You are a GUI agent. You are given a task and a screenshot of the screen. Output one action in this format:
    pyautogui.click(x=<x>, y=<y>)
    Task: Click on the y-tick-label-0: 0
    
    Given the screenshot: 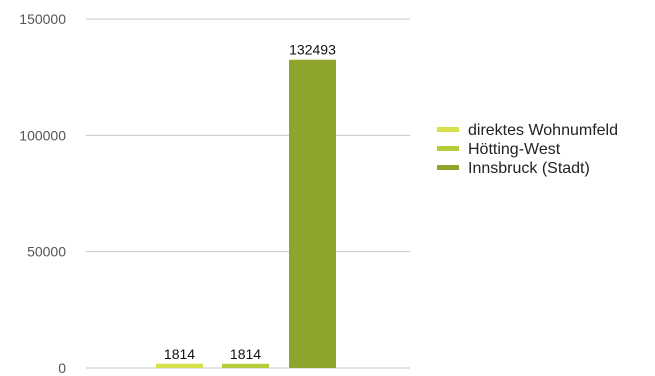 What is the action you would take?
    pyautogui.click(x=62, y=368)
    